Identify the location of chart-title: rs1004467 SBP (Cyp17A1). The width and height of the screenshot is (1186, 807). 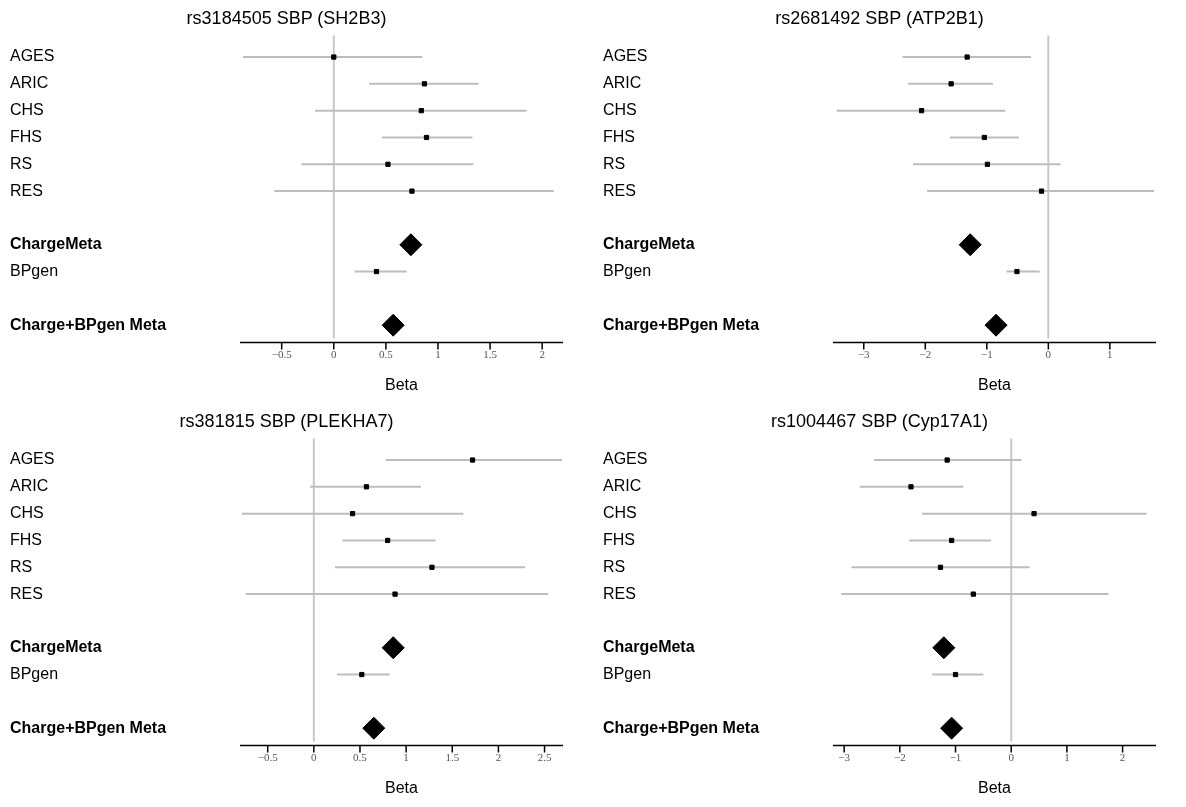
(879, 420).